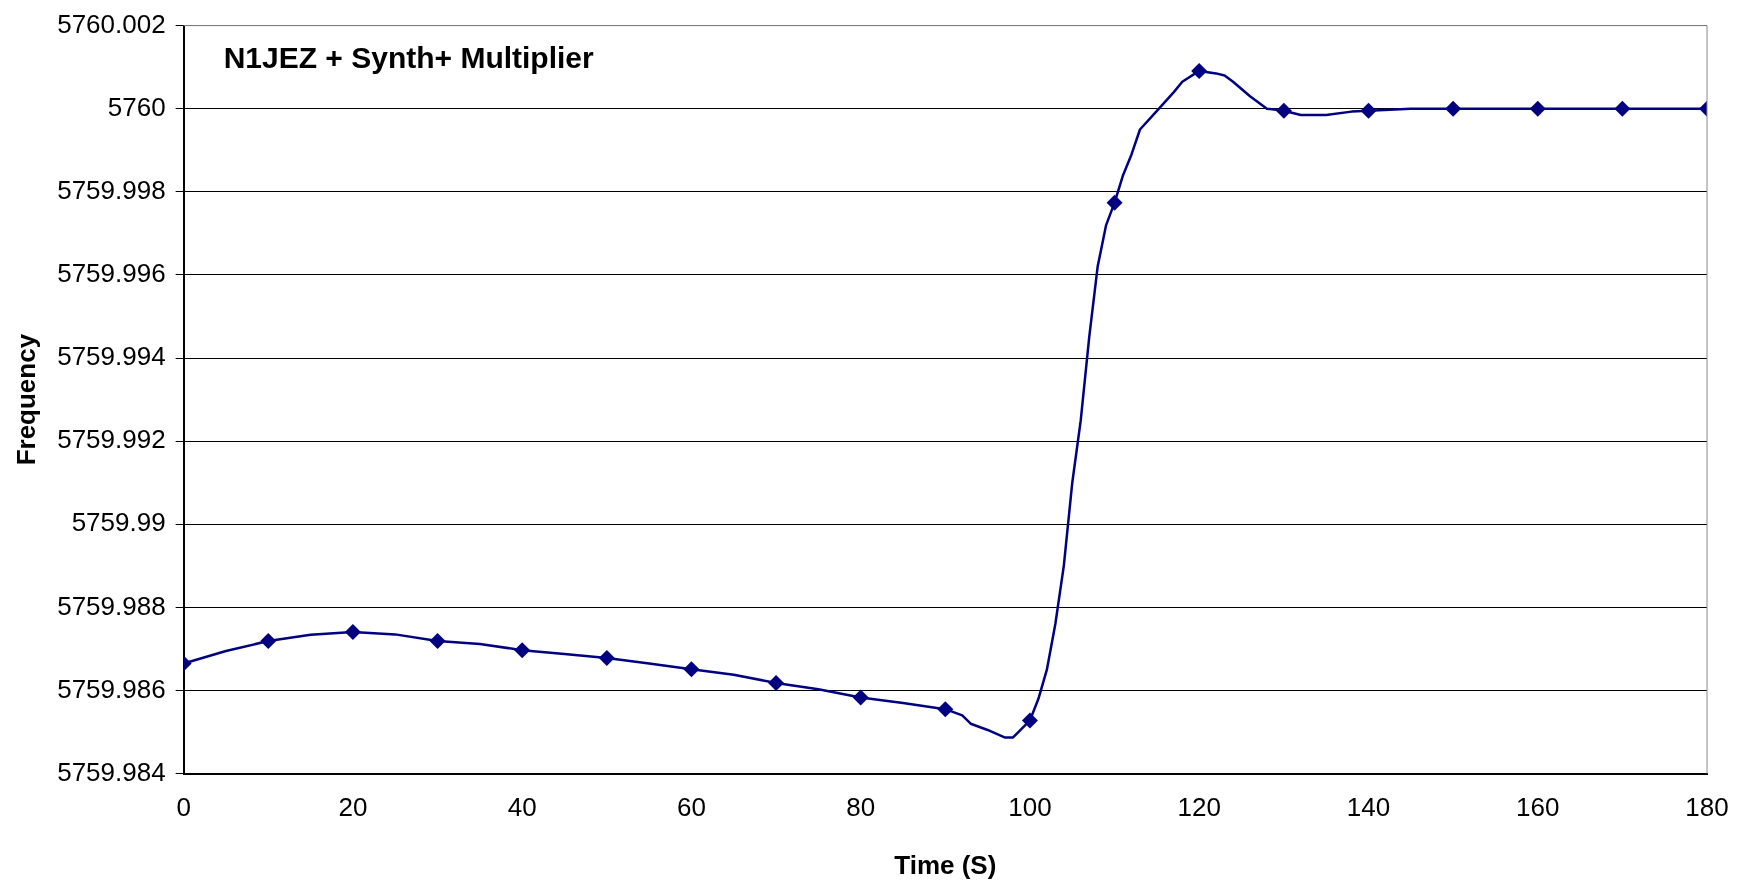 Image resolution: width=1749 pixels, height=890 pixels. Describe the element at coordinates (1199, 807) in the screenshot. I see `x-tick-label: 120` at that location.